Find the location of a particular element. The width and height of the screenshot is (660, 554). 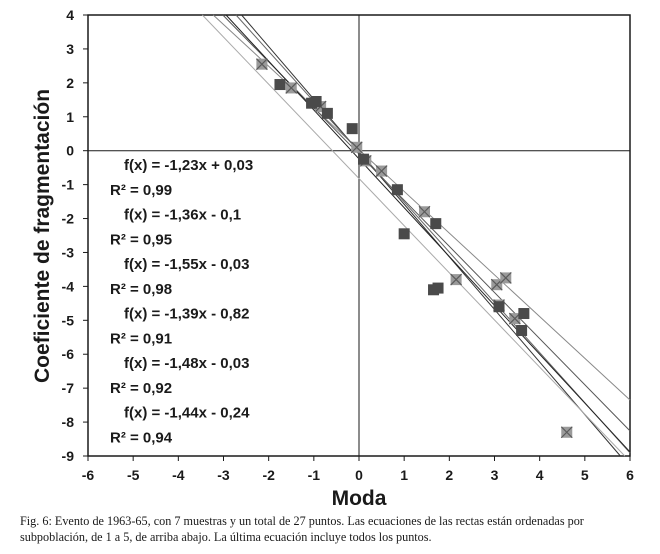

r2-label: R² = 0,92 is located at coordinates (141, 388).